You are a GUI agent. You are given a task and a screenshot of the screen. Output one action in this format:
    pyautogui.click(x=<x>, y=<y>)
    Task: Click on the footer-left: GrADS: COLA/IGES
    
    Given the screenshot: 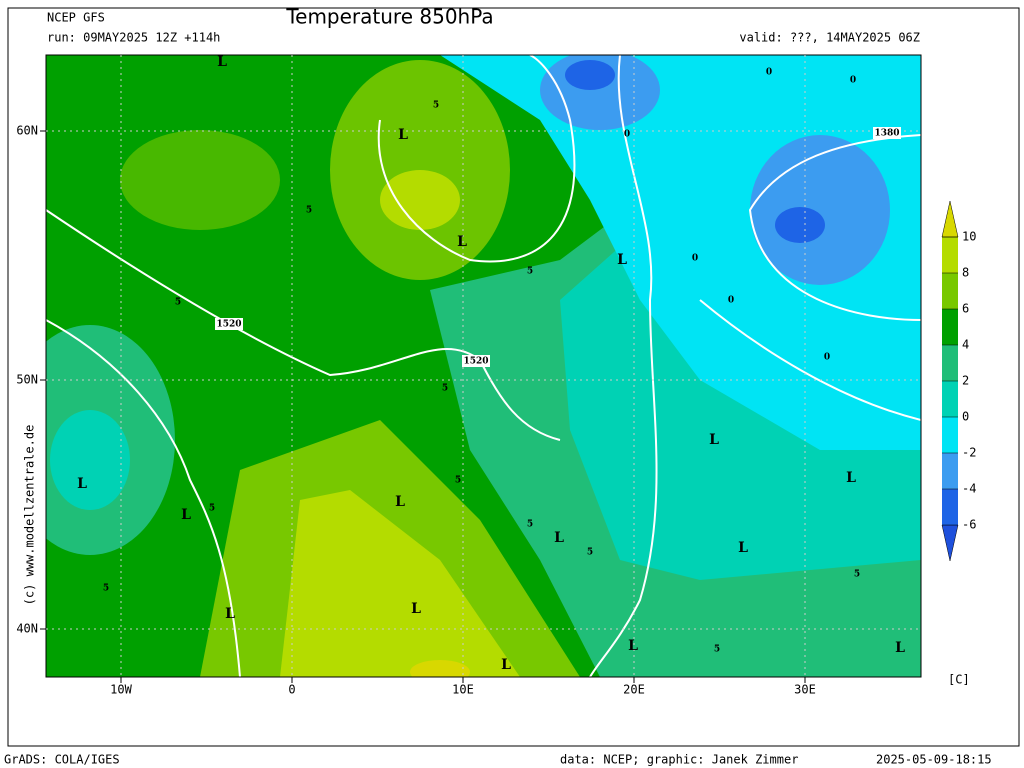 What is the action you would take?
    pyautogui.click(x=62, y=760)
    